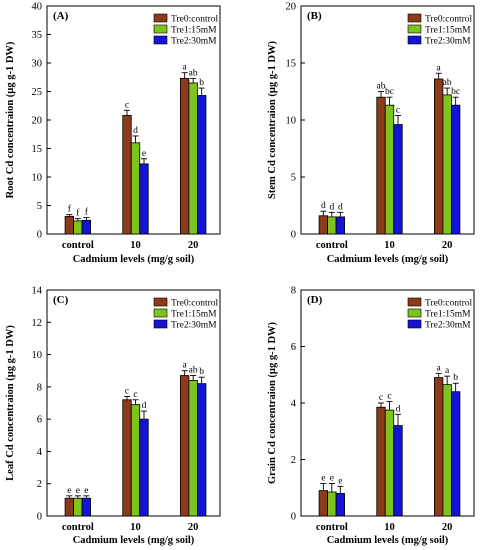 This screenshot has width=504, height=550. What do you see at coordinates (194, 315) in the screenshot?
I see `legend-label-tre1-15mm: Tre1:15mM` at bounding box center [194, 315].